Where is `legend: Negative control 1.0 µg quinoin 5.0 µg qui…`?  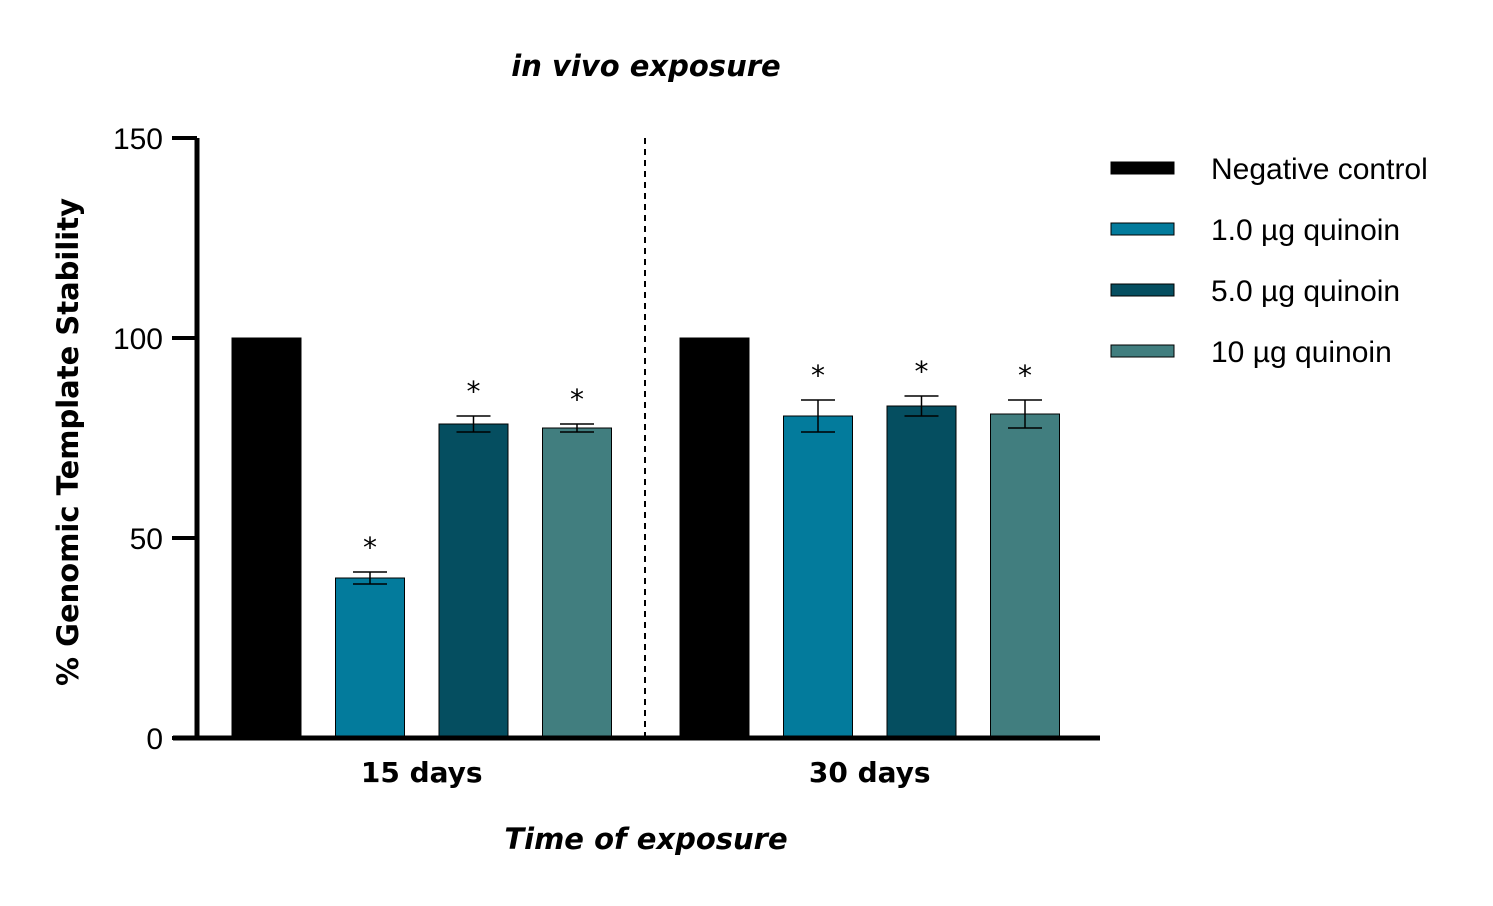 legend: Negative control 1.0 µg quinoin 5.0 µg qui… is located at coordinates (1269, 261).